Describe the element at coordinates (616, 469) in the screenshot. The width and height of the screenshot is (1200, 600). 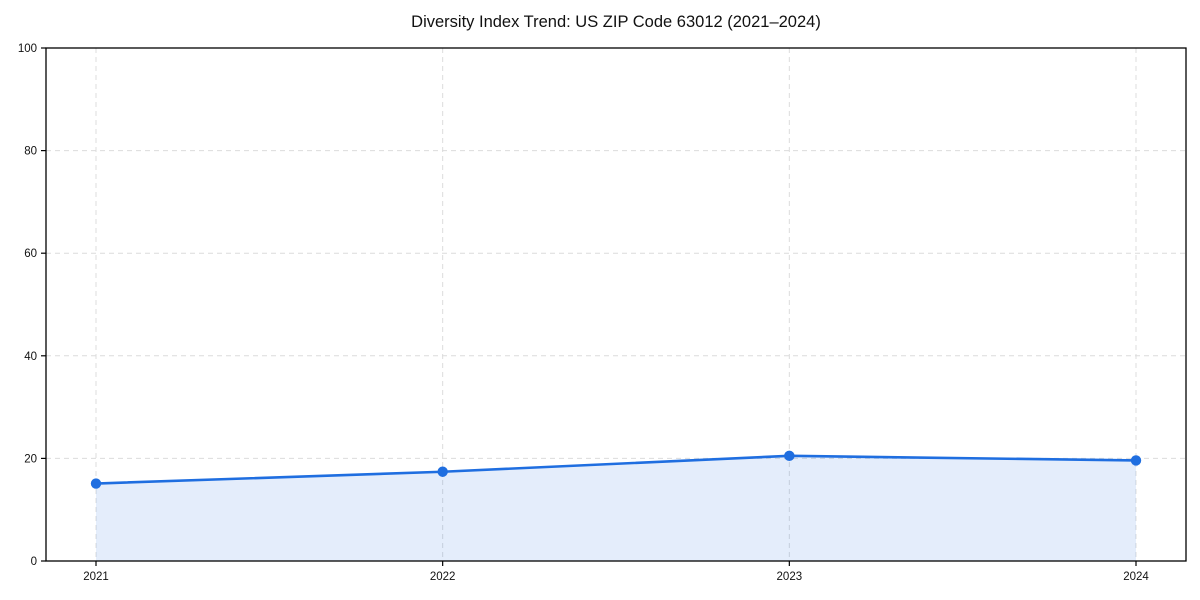
I see `trend-line` at that location.